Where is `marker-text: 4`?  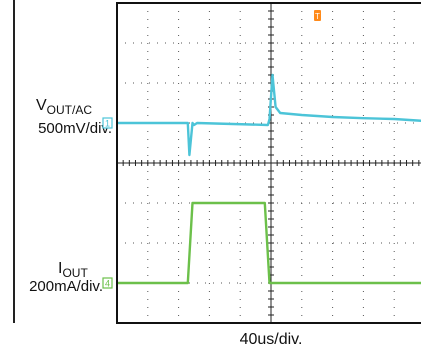 marker-text: 4 is located at coordinates (107, 284).